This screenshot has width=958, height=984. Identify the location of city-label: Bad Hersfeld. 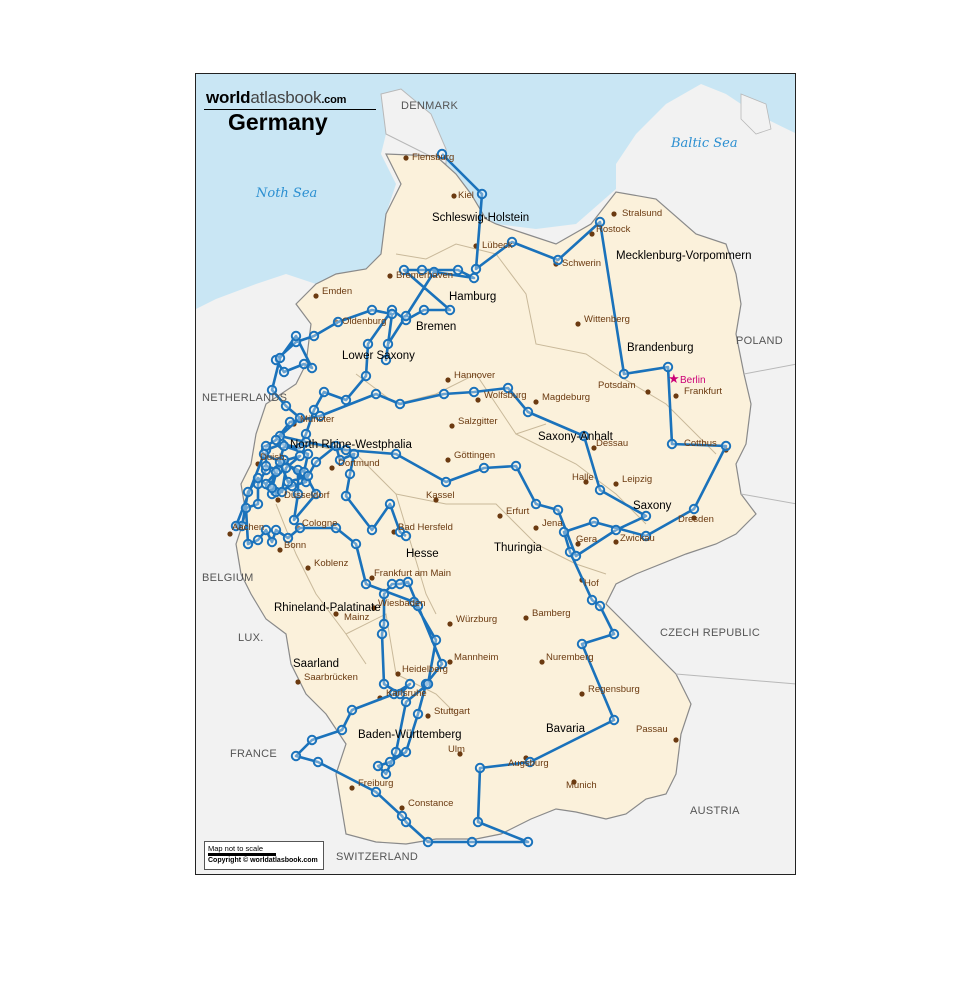
(425, 527).